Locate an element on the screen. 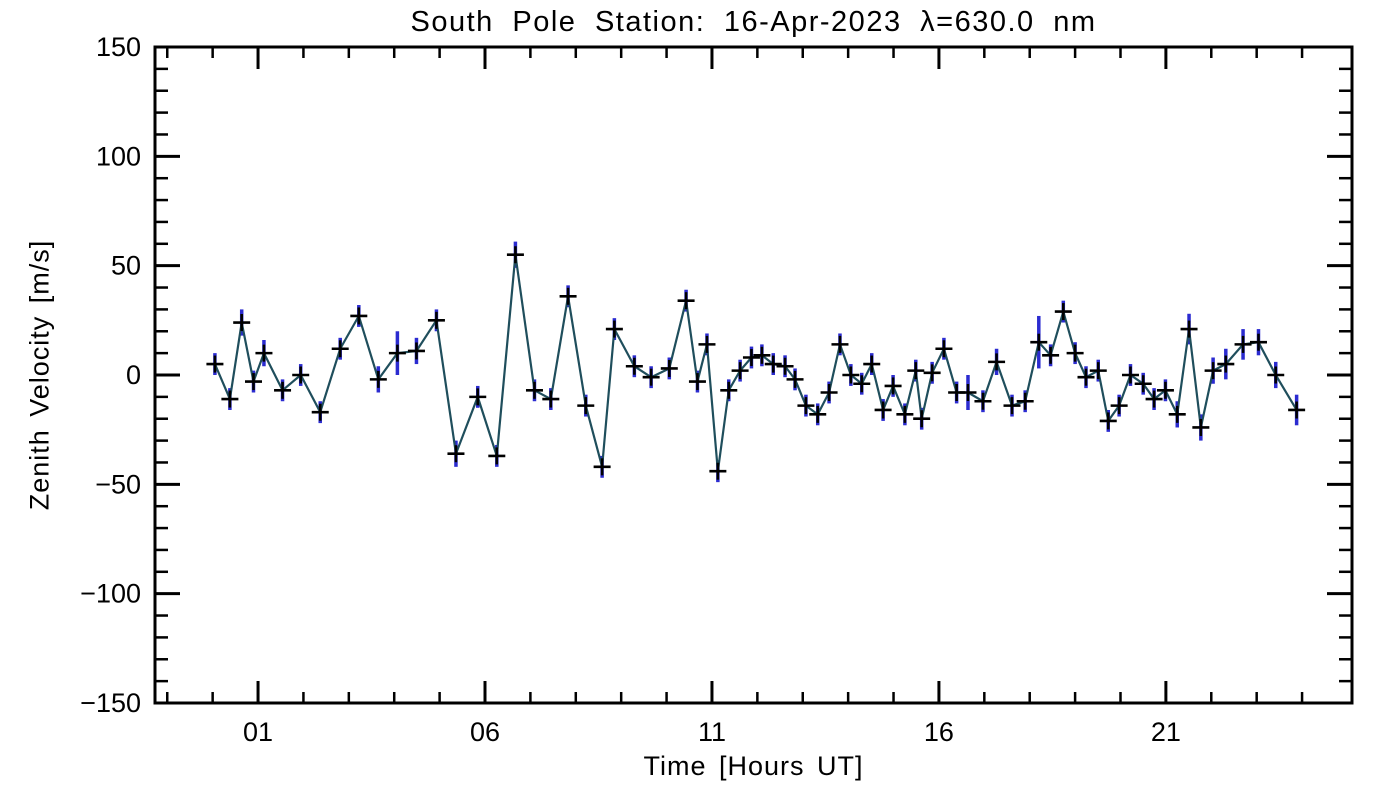  x-axis-tick-labels: 01 06 11 16 21 is located at coordinates (712, 732).